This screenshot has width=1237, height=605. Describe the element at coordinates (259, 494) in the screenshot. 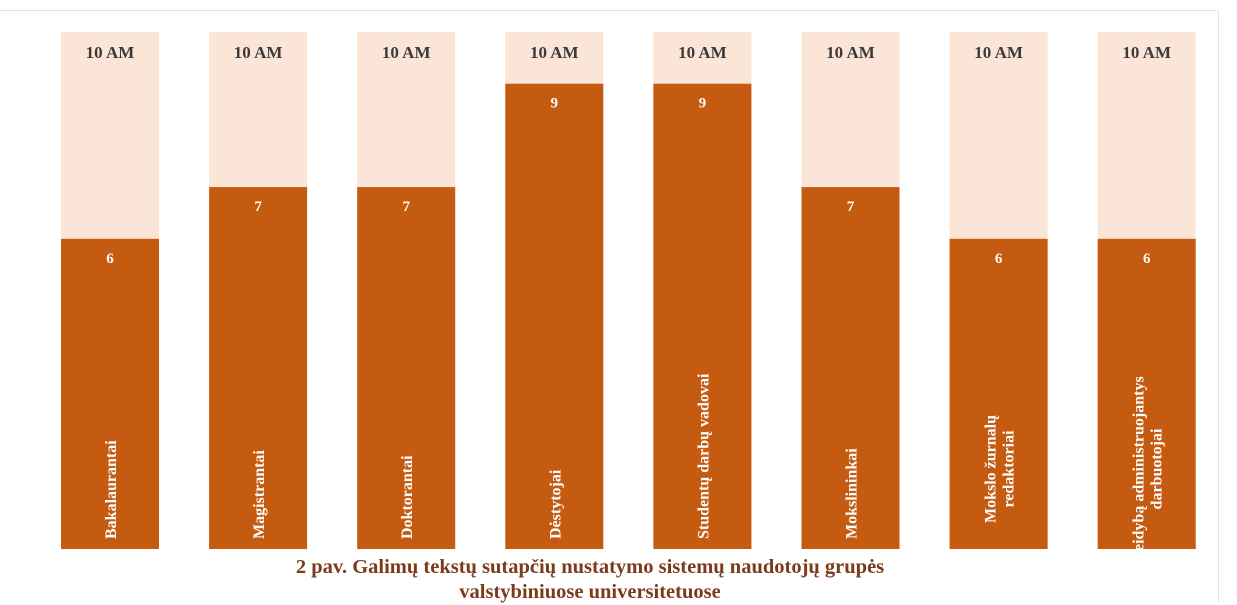

I see `category-label: Magistrantai` at that location.